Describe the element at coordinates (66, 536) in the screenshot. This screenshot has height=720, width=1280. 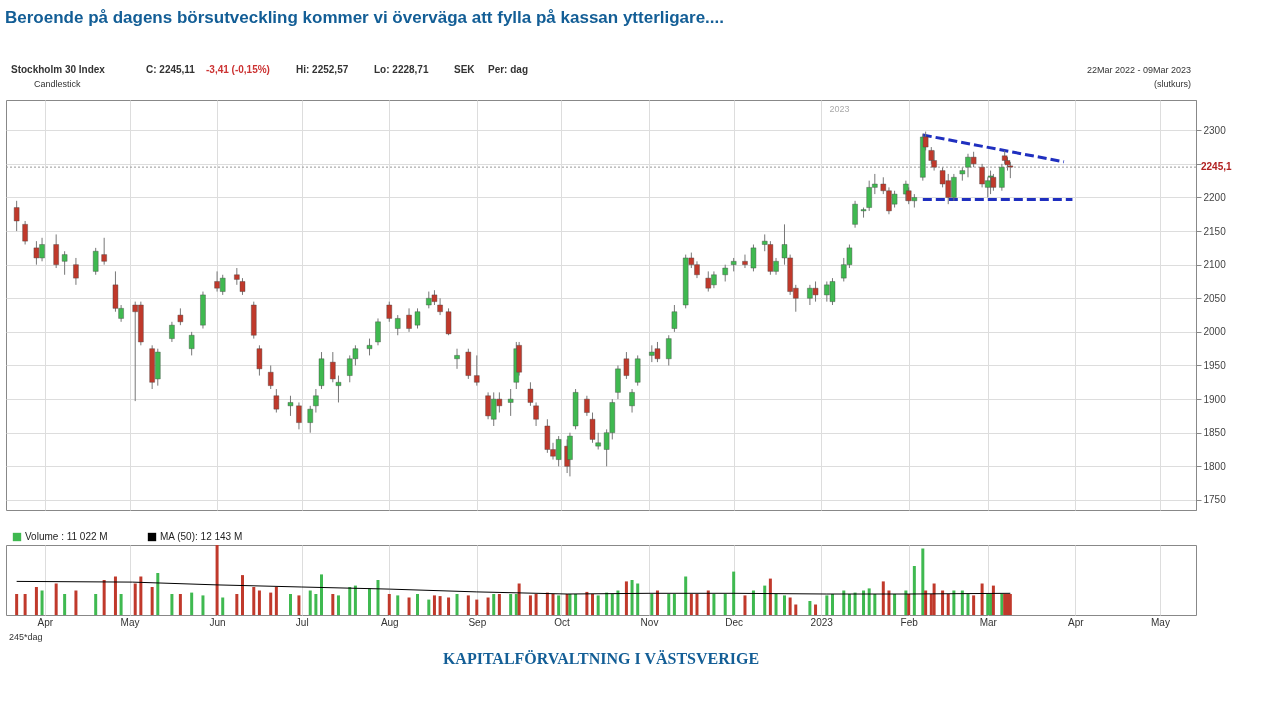
I see `legend-label: Volume : 11 022 M` at that location.